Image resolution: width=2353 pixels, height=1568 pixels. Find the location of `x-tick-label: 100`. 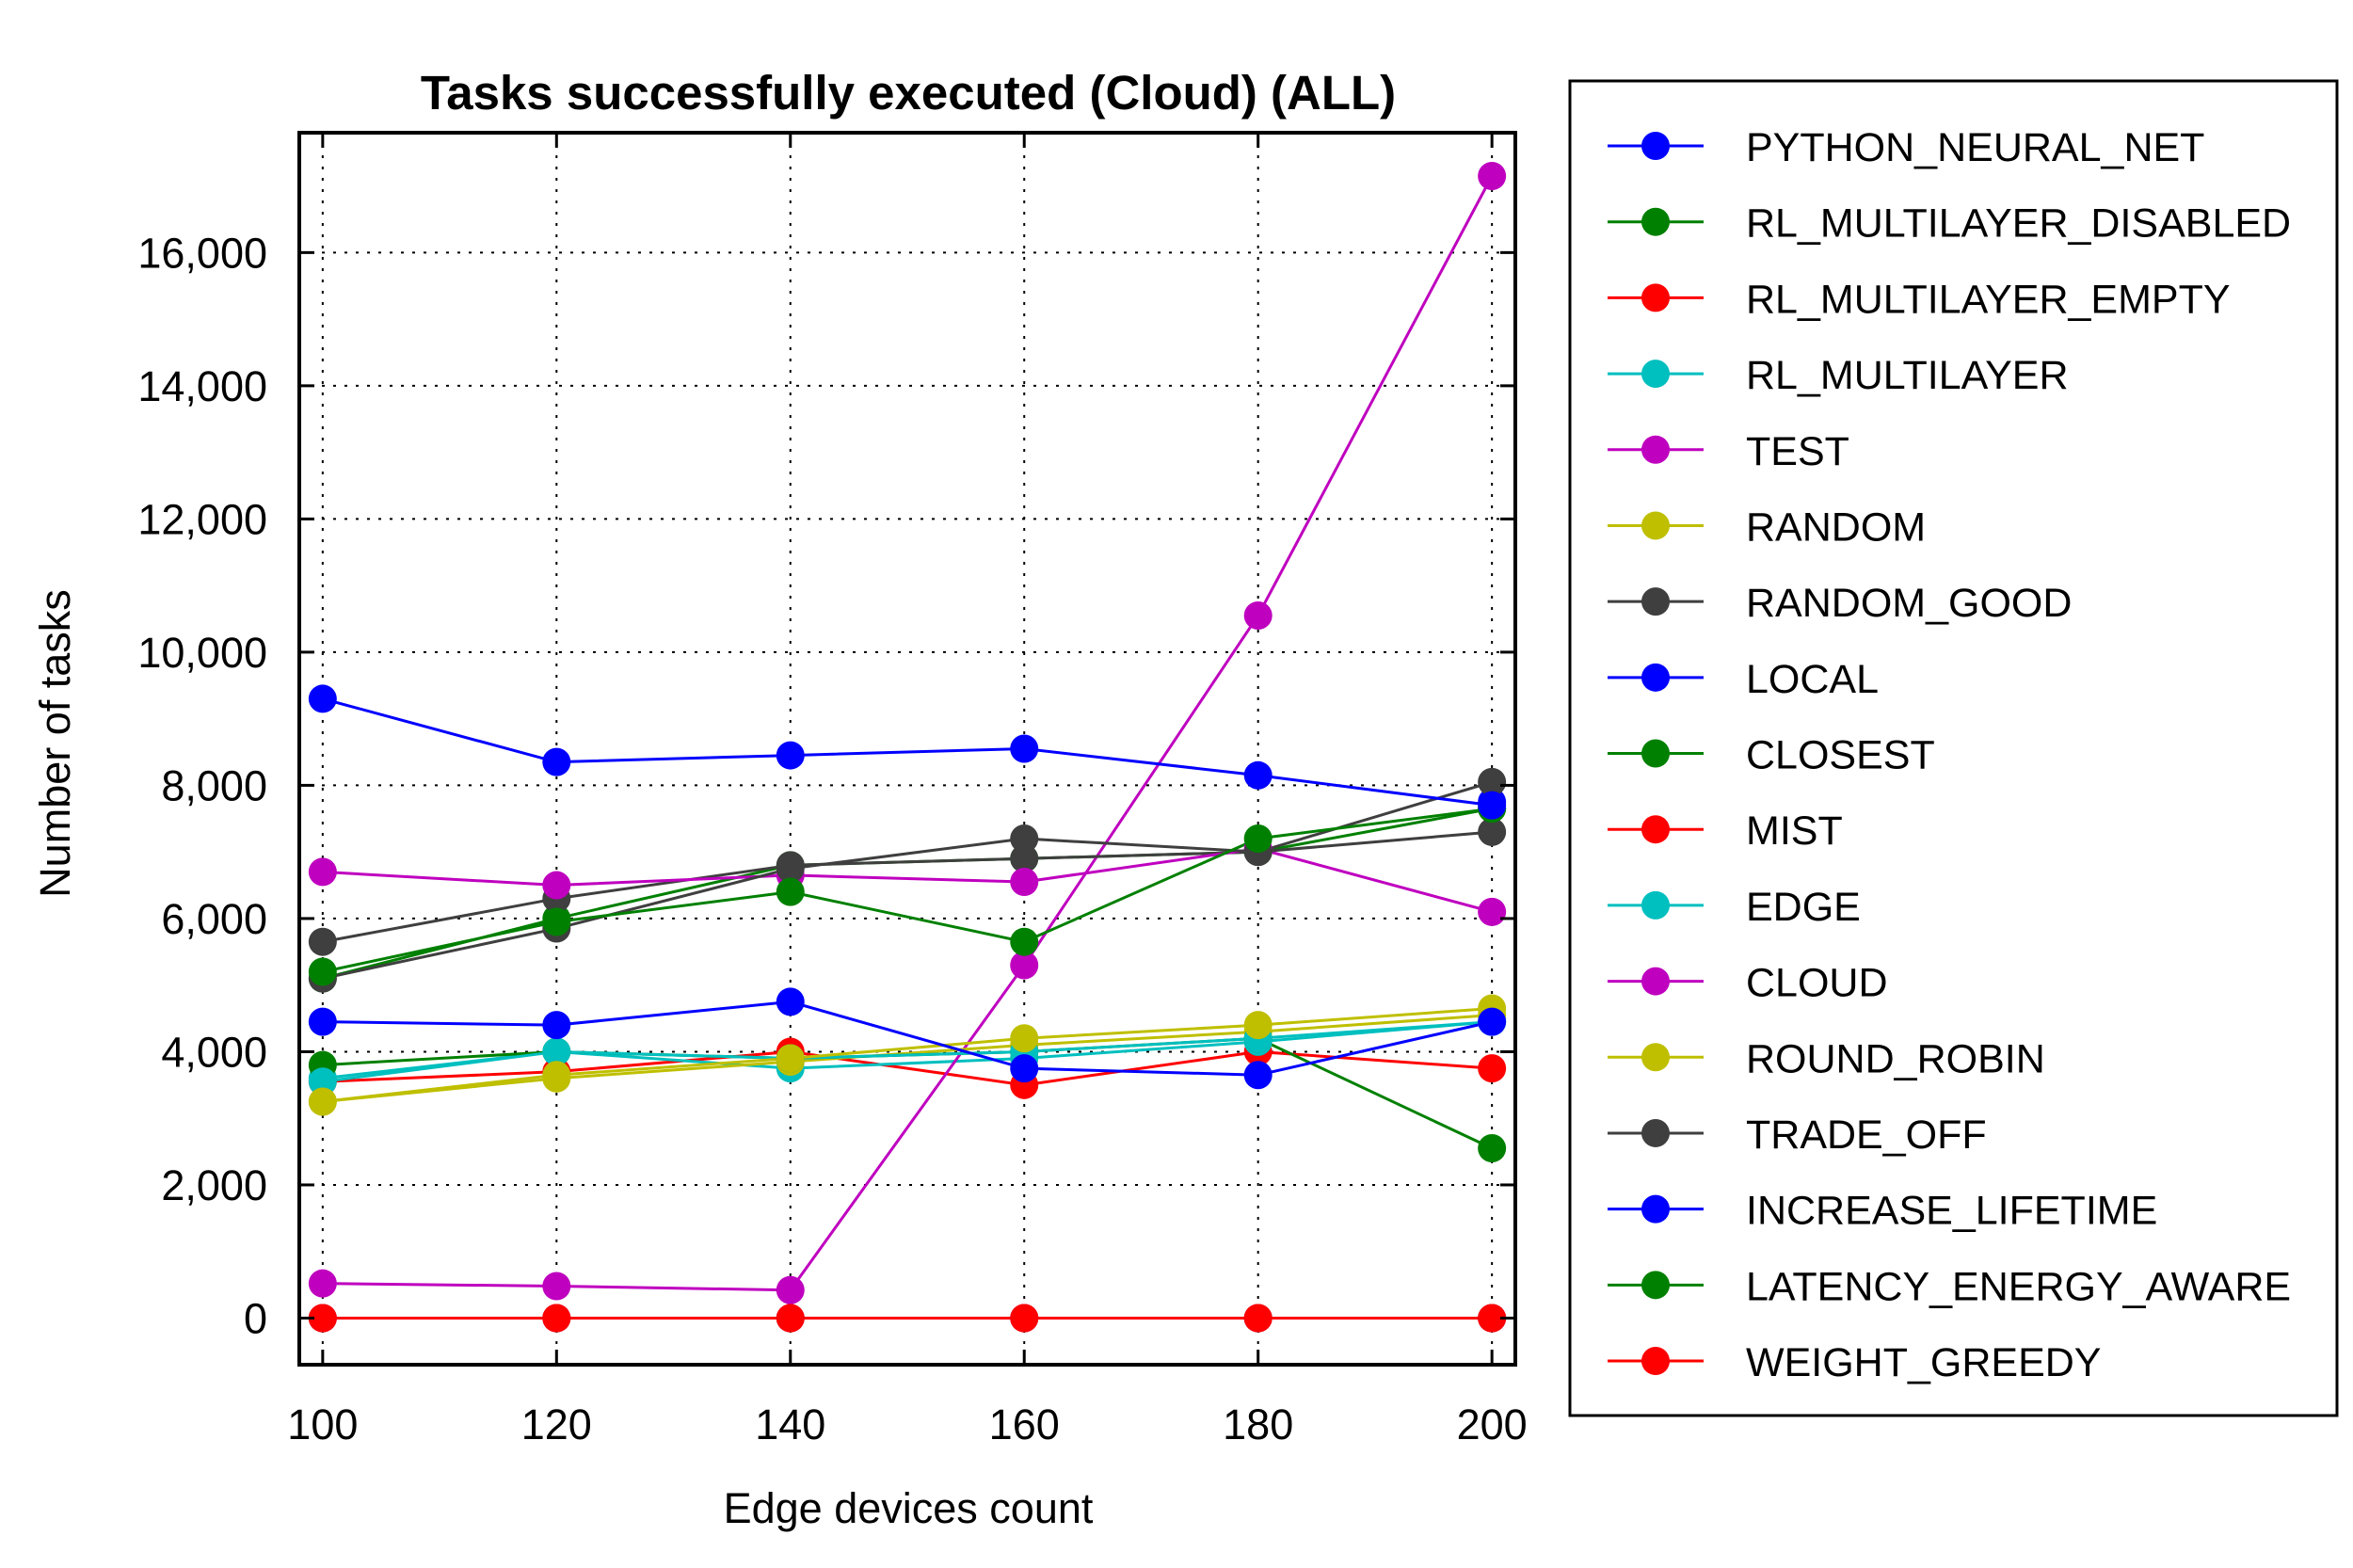

x-tick-label: 100 is located at coordinates (322, 1424).